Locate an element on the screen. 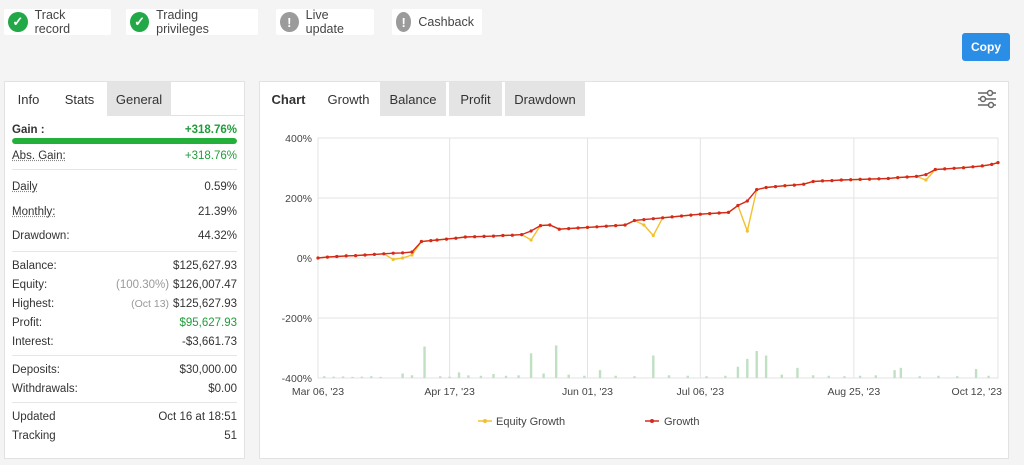  tab-growth: Growth is located at coordinates (348, 99).